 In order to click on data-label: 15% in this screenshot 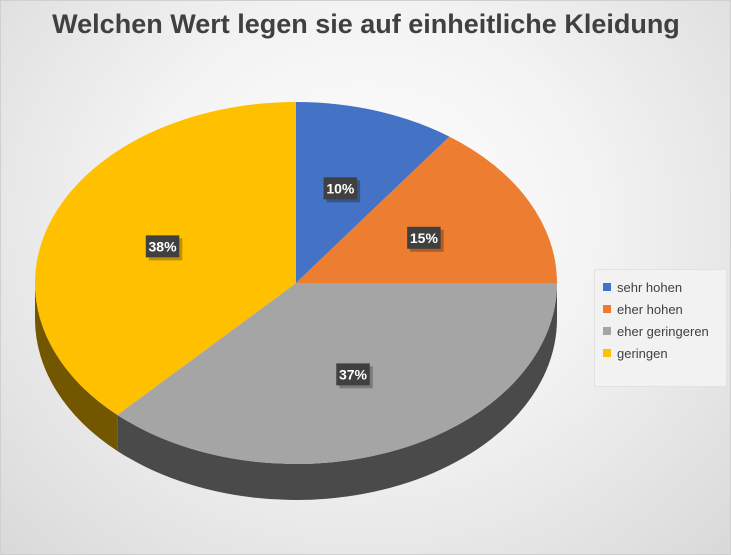, I will do `click(425, 239)`.